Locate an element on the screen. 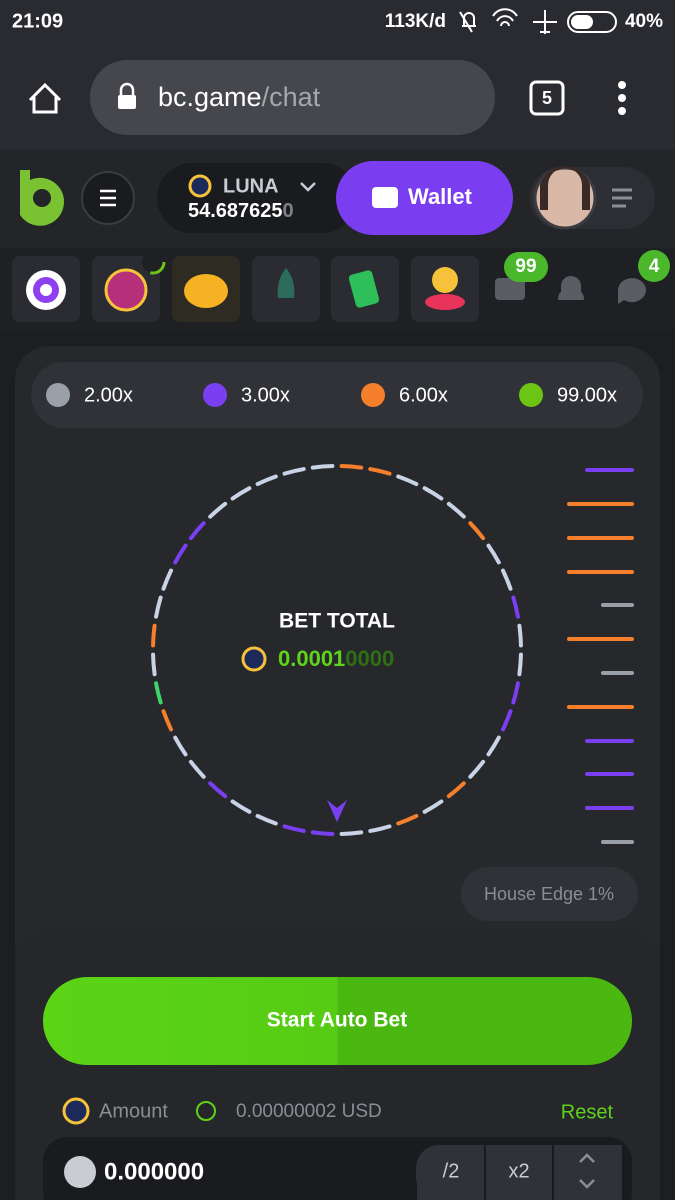  url-path: /chat is located at coordinates (291, 97).